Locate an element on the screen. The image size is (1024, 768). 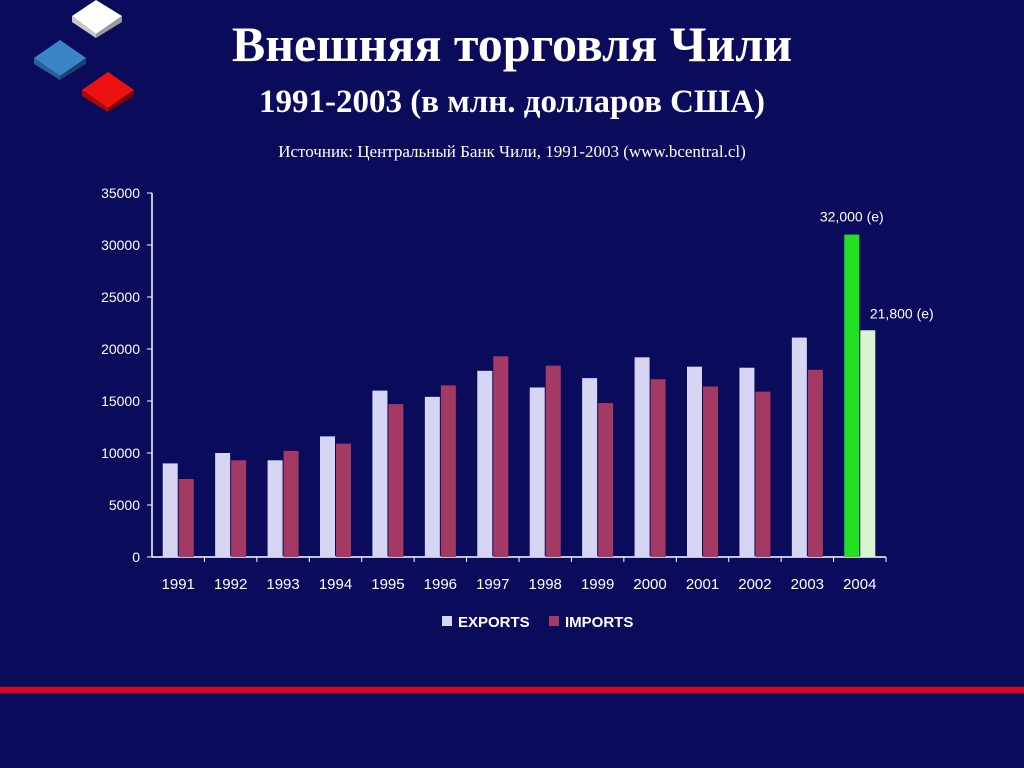
y-tick-label: 0 is located at coordinates (136, 557).